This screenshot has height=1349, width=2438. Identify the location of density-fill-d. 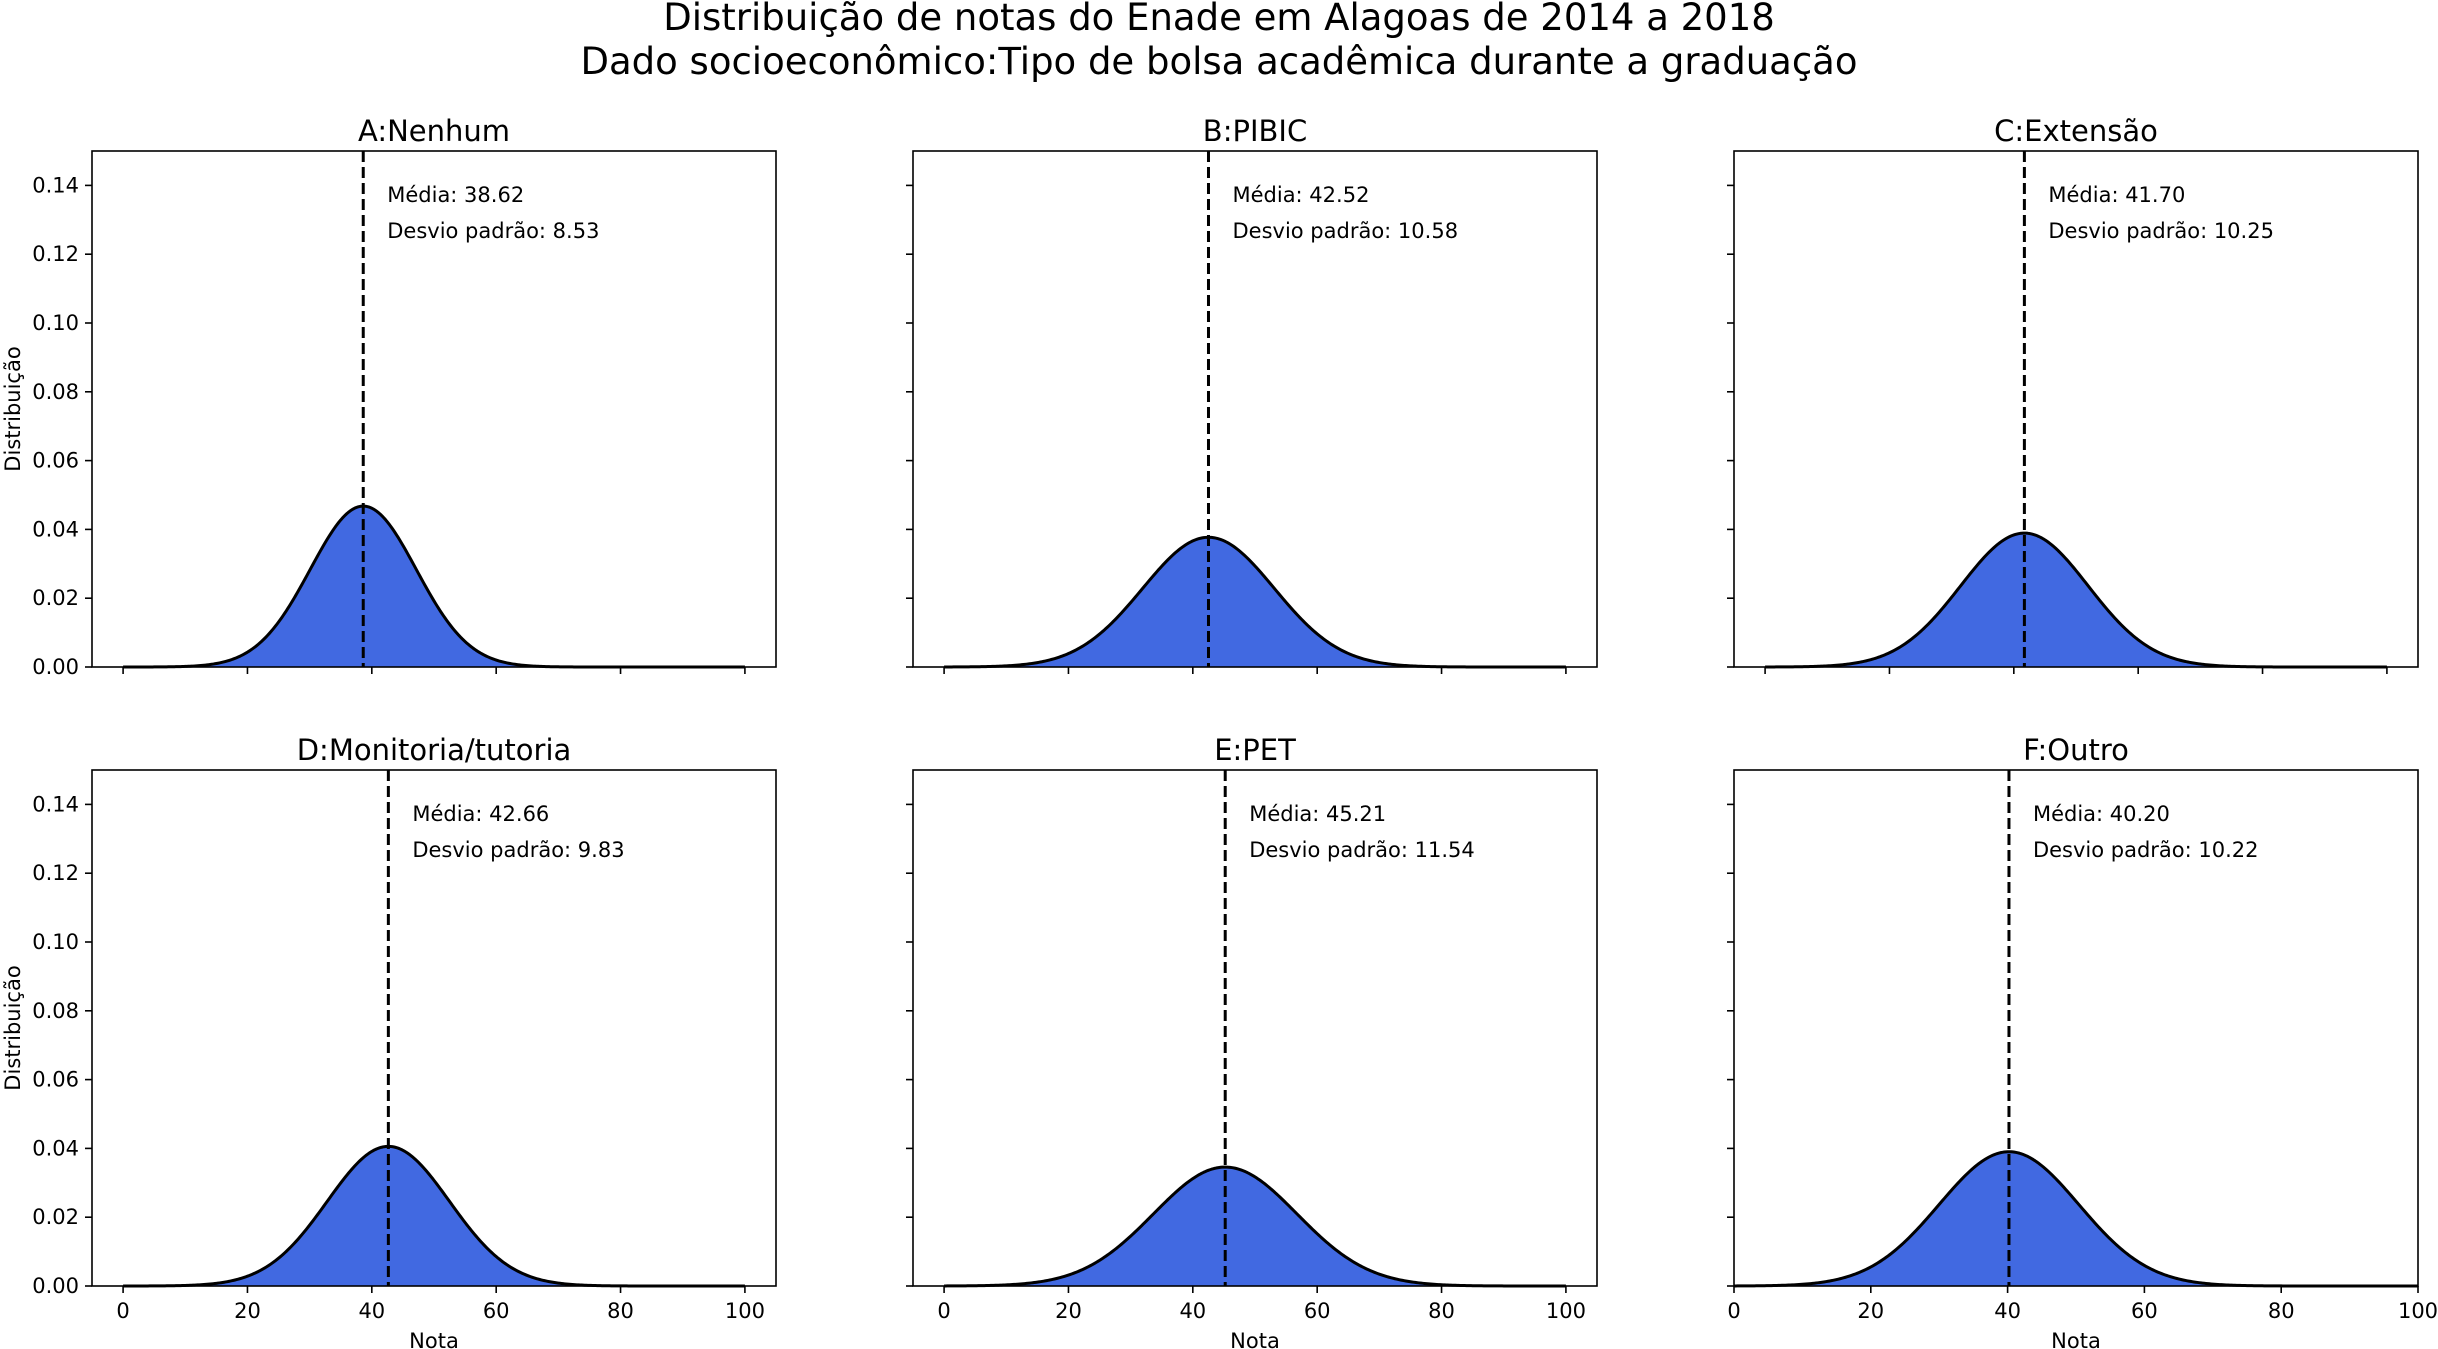
(434, 1216).